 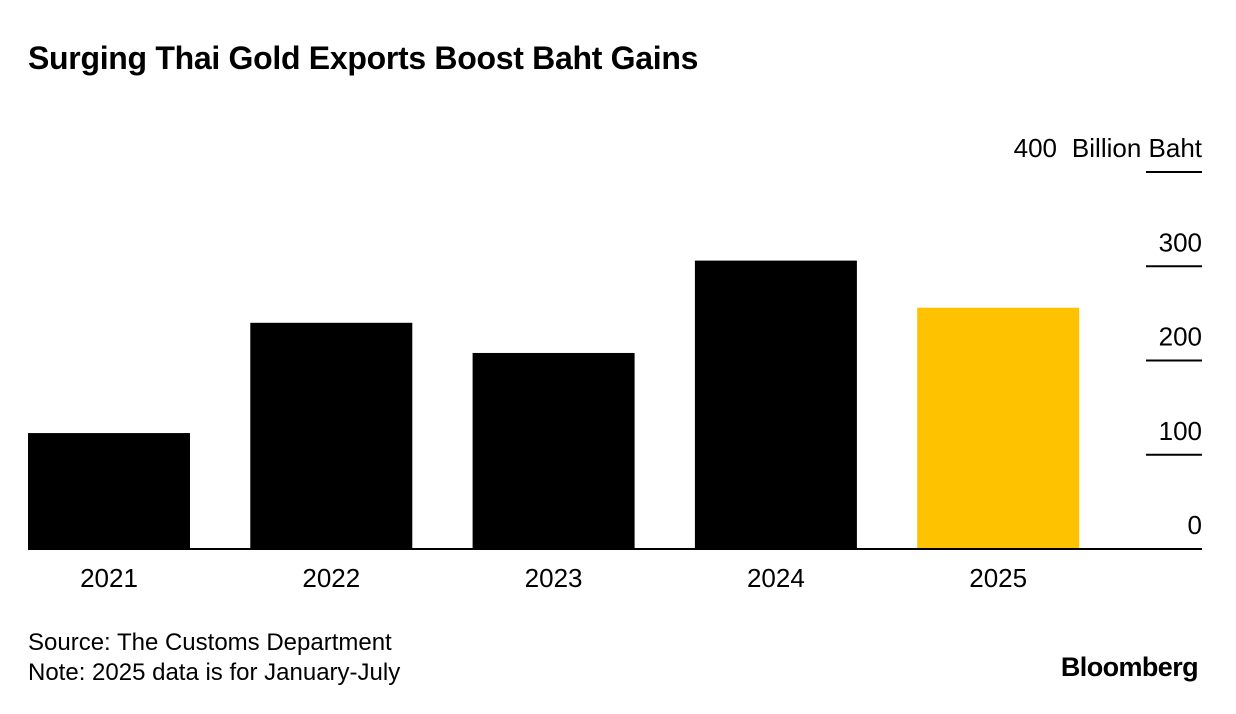 What do you see at coordinates (998, 578) in the screenshot?
I see `x-tick-label-2025: 2025` at bounding box center [998, 578].